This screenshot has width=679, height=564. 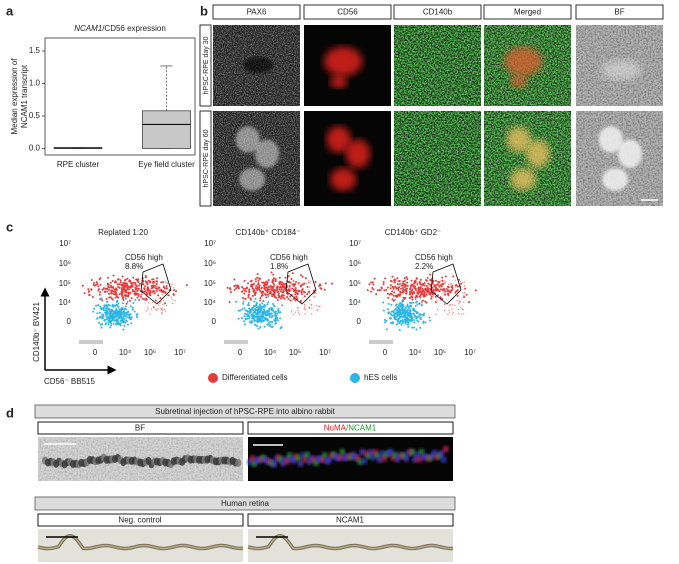 I want to click on header-bar, so click(x=245, y=411).